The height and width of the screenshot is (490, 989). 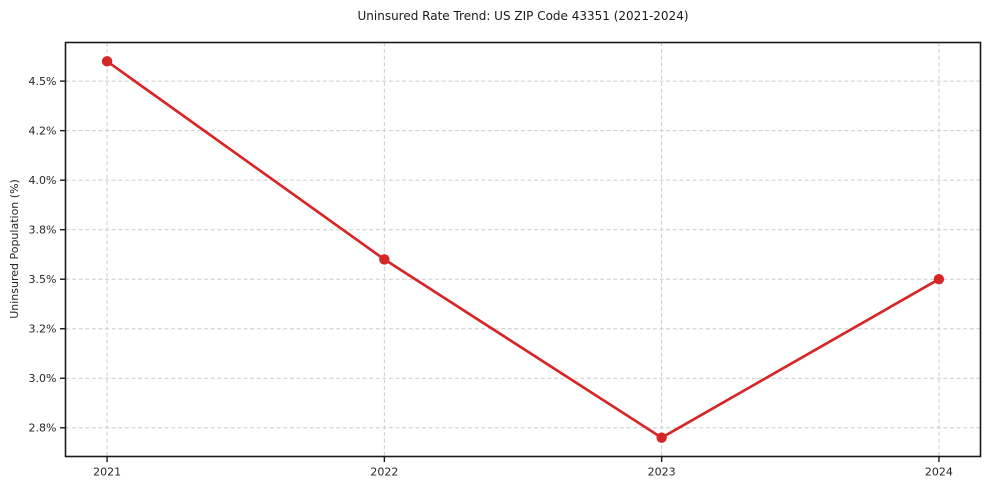 I want to click on y-tick-label: 3.0%, so click(x=43, y=378).